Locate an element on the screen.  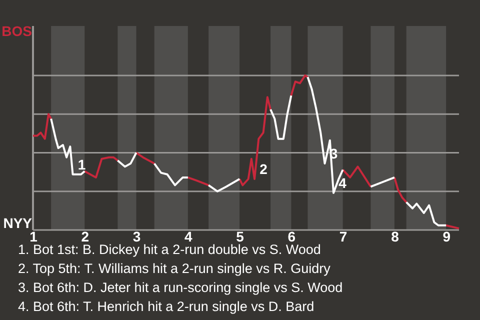
text: 3. Bot 6th: D. Jeter hit a run-scoring single vs S. Wood is located at coordinates (180, 287).